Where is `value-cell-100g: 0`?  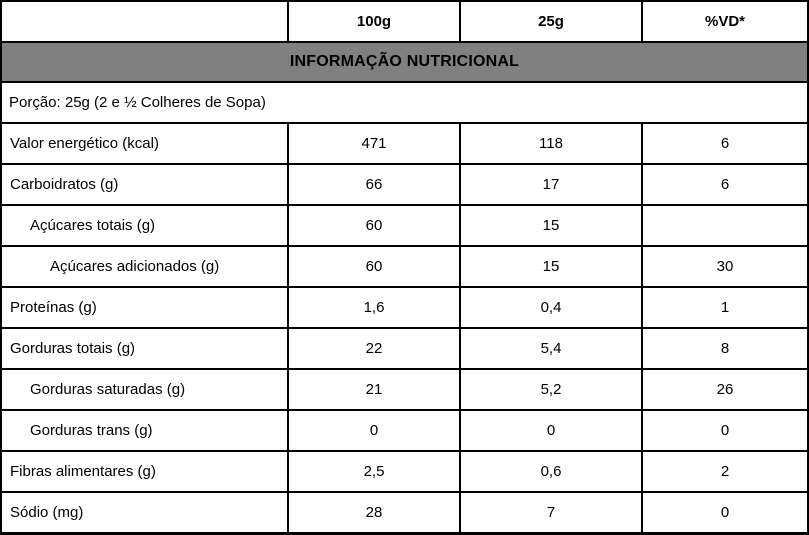 value-cell-100g: 0 is located at coordinates (374, 430).